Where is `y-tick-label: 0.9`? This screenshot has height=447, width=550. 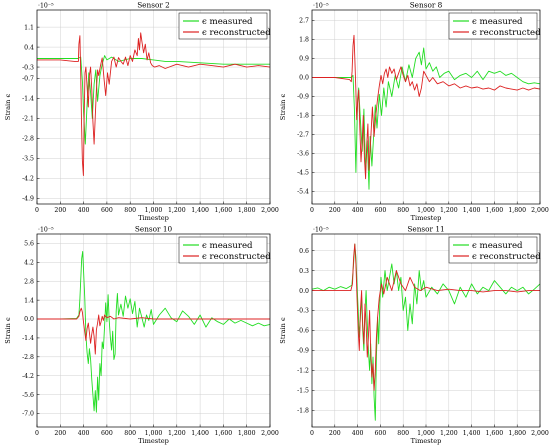
y-tick-label: 0.9 is located at coordinates (304, 59).